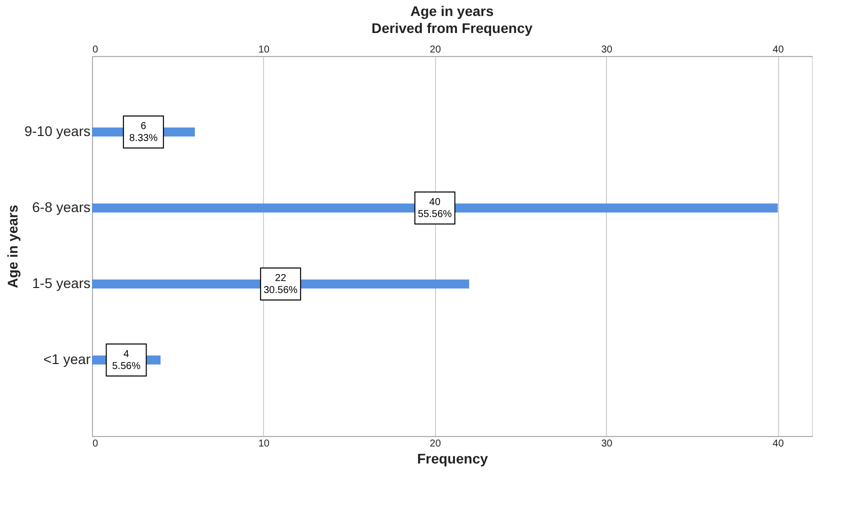  Describe the element at coordinates (57, 131) in the screenshot. I see `y-tick-label: 9-10 years` at that location.